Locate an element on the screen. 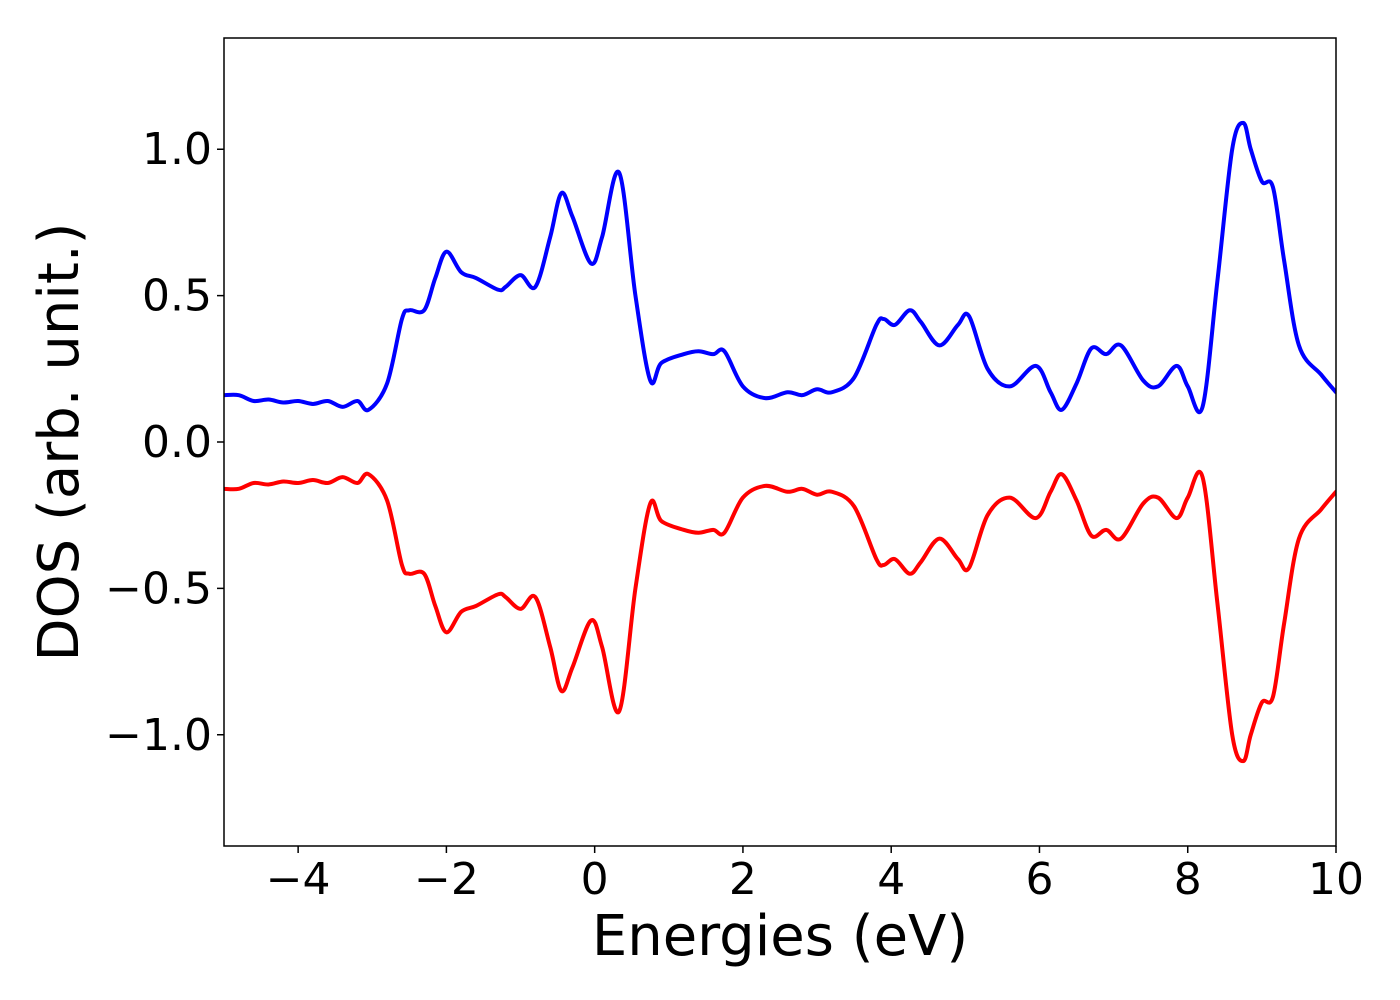 The height and width of the screenshot is (1000, 1400). x-tick-label: 4 is located at coordinates (891, 879).